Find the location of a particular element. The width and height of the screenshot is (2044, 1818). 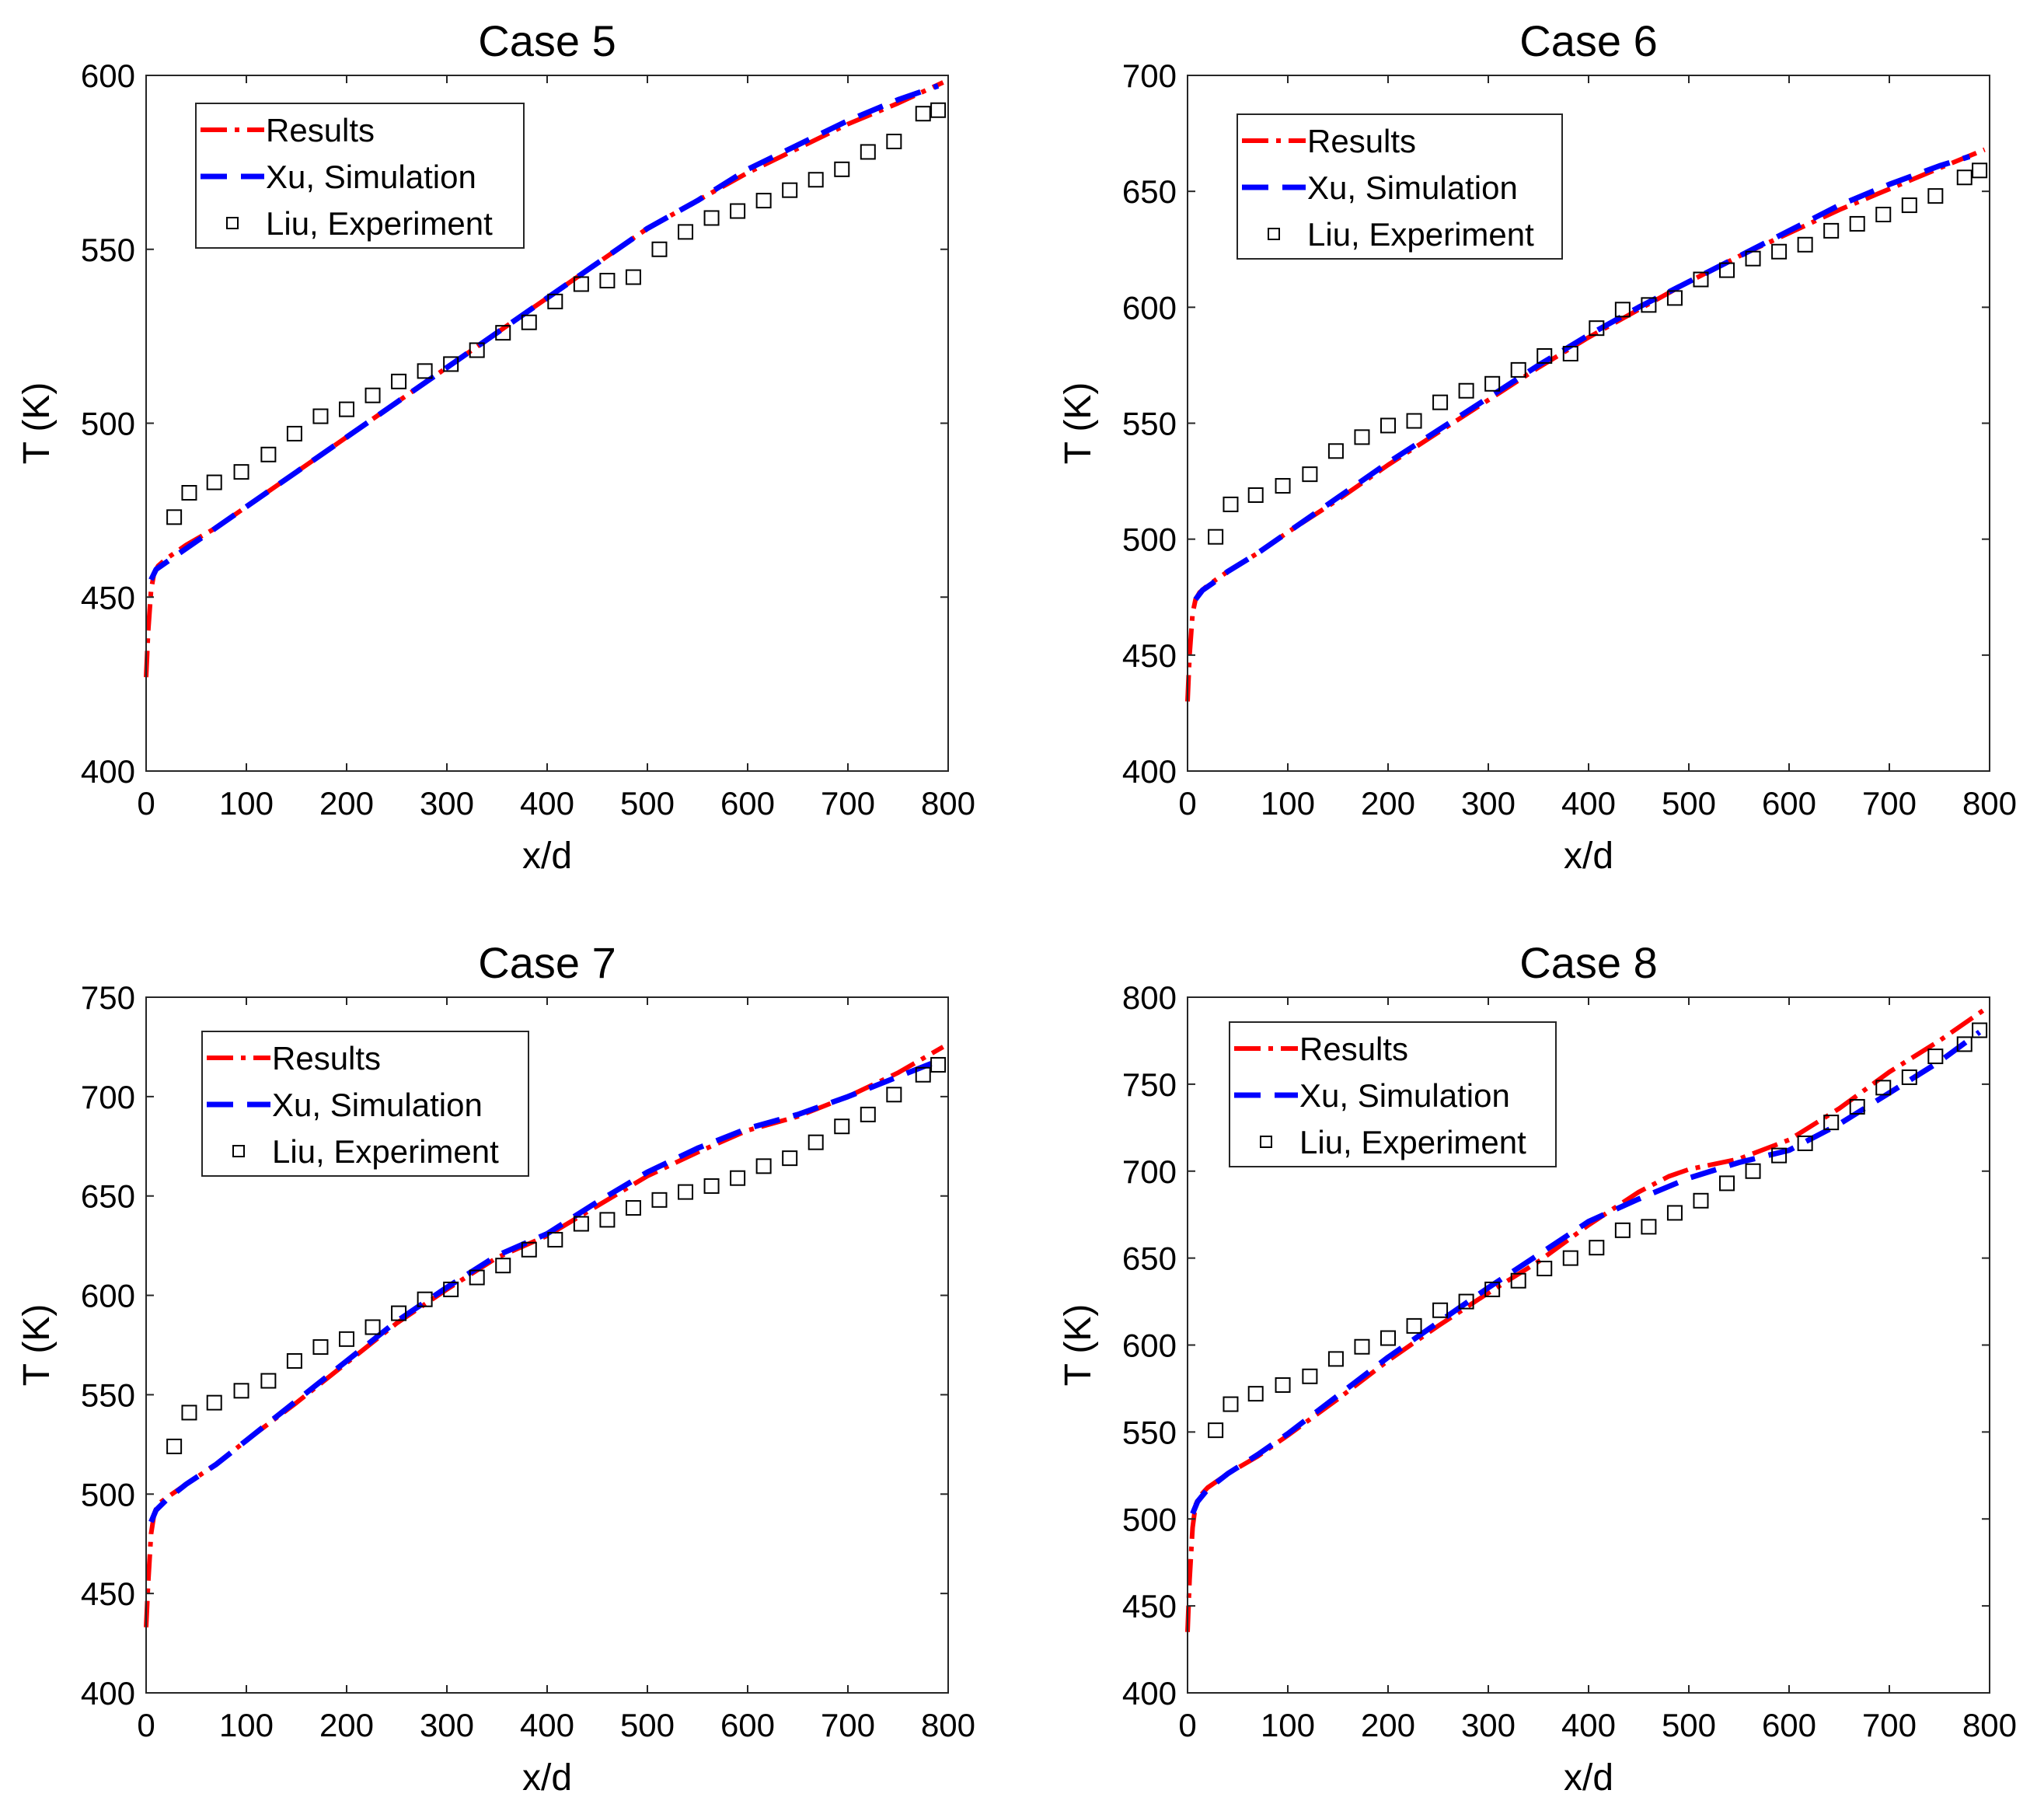

series-results-line is located at coordinates (1585, 1319).